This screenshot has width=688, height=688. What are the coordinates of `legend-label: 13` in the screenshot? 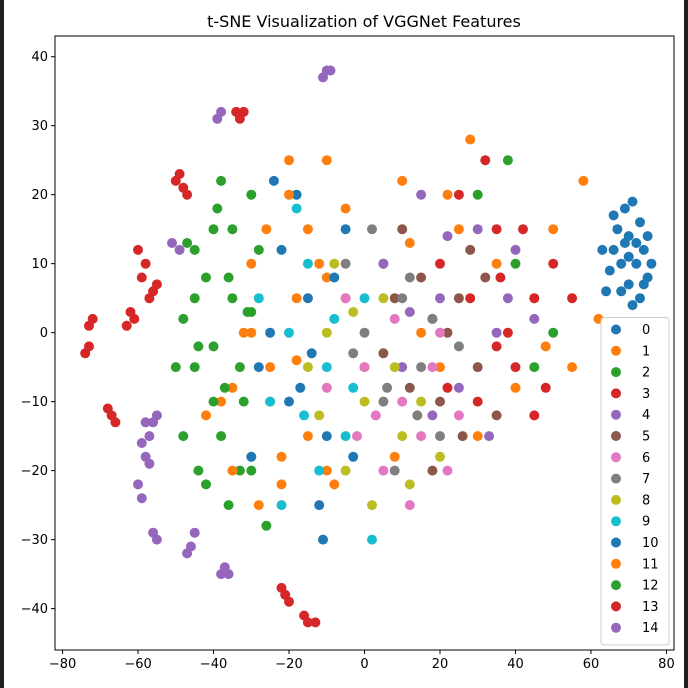 It's located at (650, 607).